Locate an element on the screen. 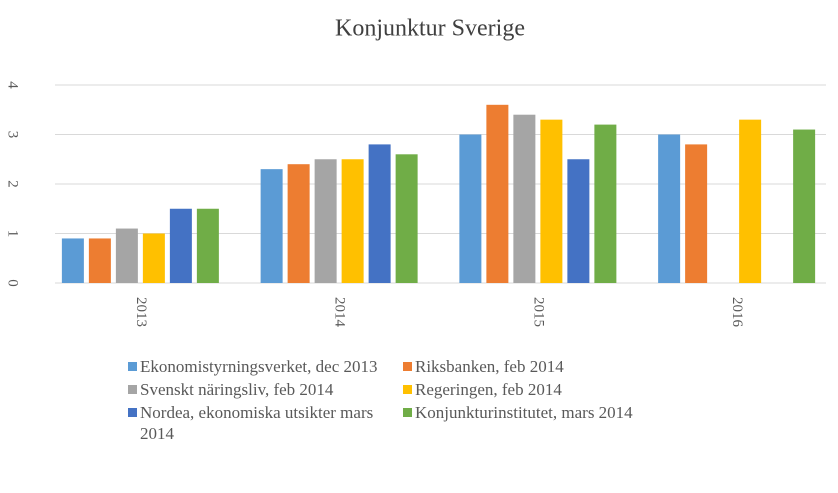 The height and width of the screenshot is (493, 838). y-tick-label: 4 is located at coordinates (13, 85).